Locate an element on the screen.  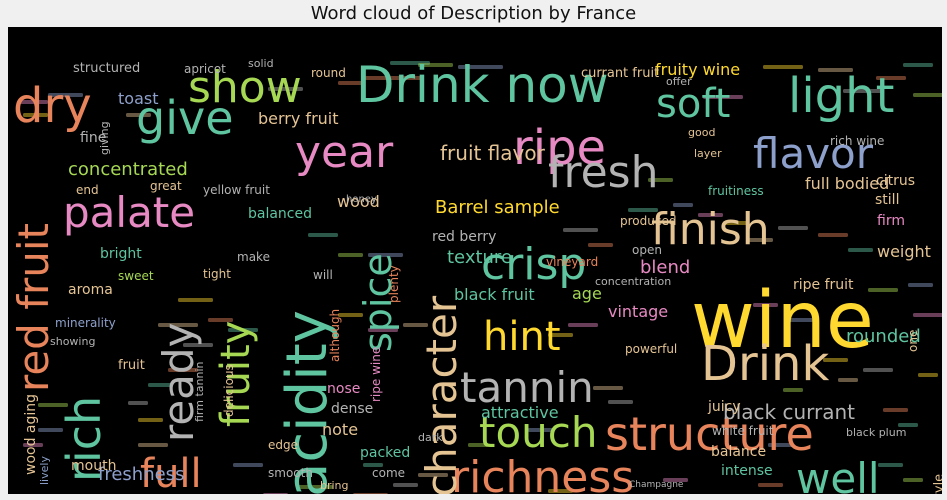
cloud-word: character is located at coordinates (441, 394).